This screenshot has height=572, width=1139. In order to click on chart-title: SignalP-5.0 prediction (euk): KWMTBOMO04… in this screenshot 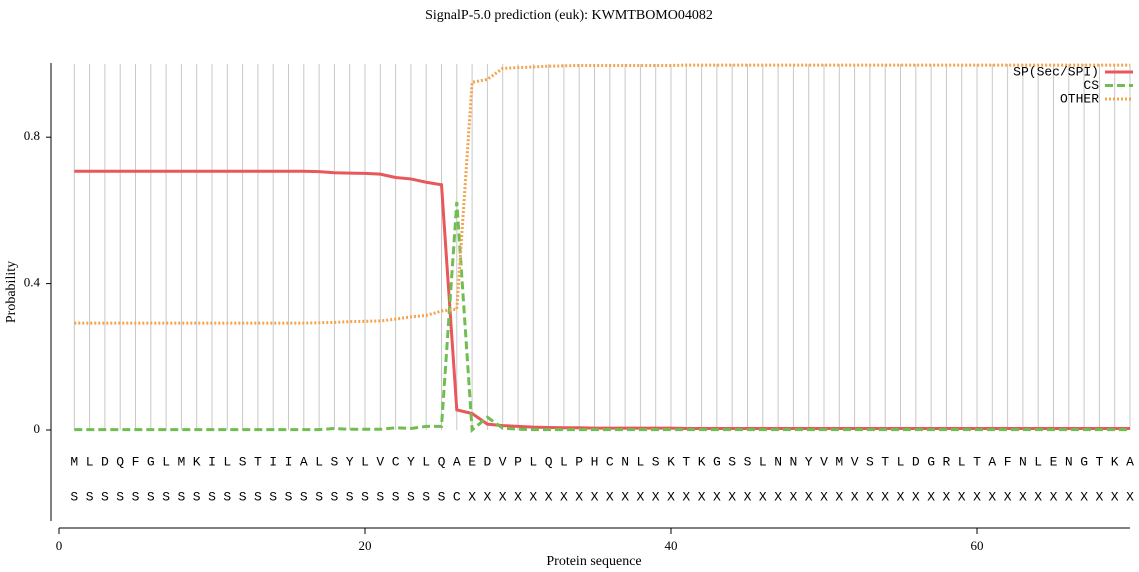, I will do `click(569, 15)`.